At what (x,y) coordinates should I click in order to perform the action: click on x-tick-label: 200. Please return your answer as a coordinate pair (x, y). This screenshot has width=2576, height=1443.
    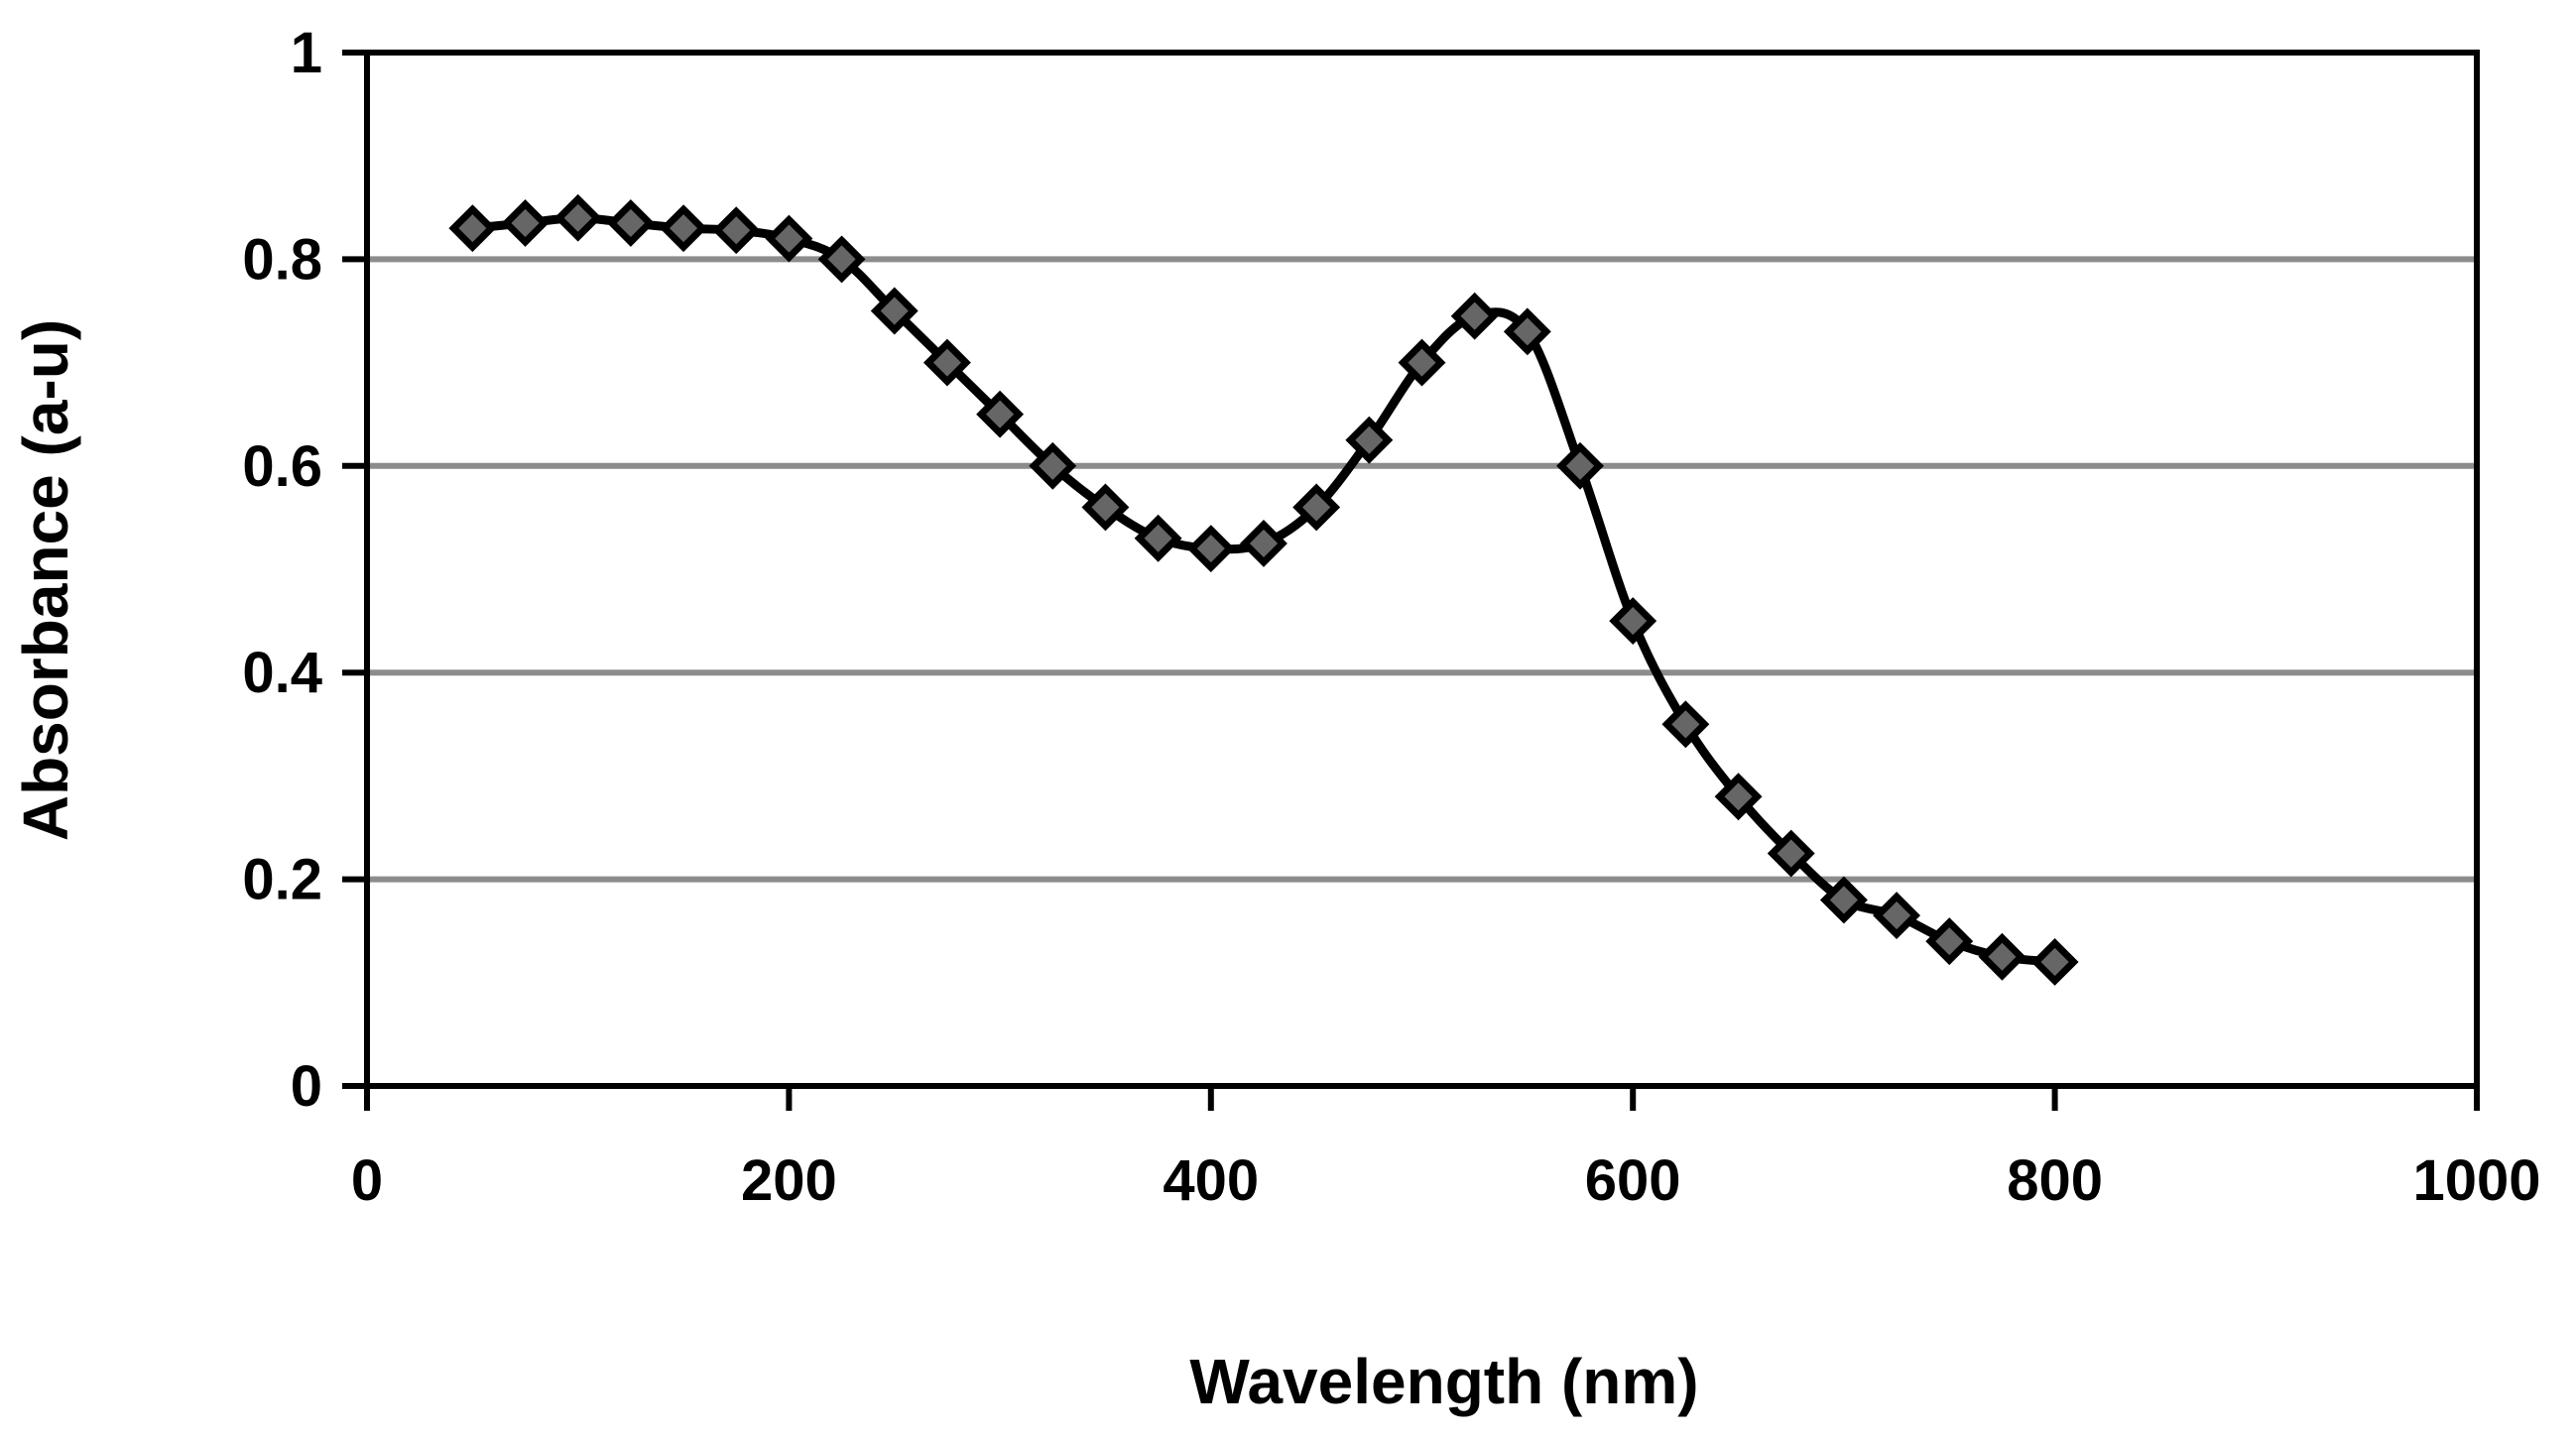
    Looking at the image, I should click on (789, 1180).